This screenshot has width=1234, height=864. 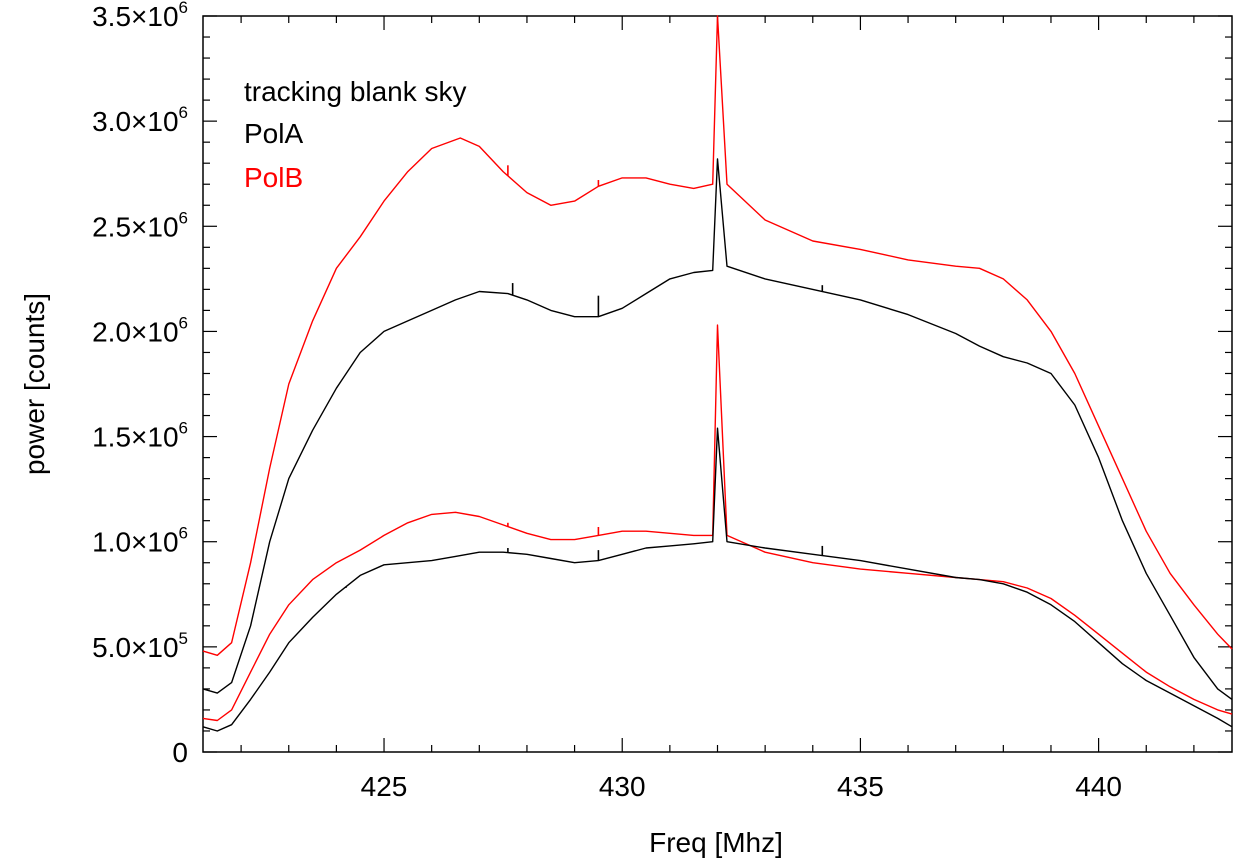 I want to click on y-tick-label: 1.5×10⁶, so click(x=140, y=436).